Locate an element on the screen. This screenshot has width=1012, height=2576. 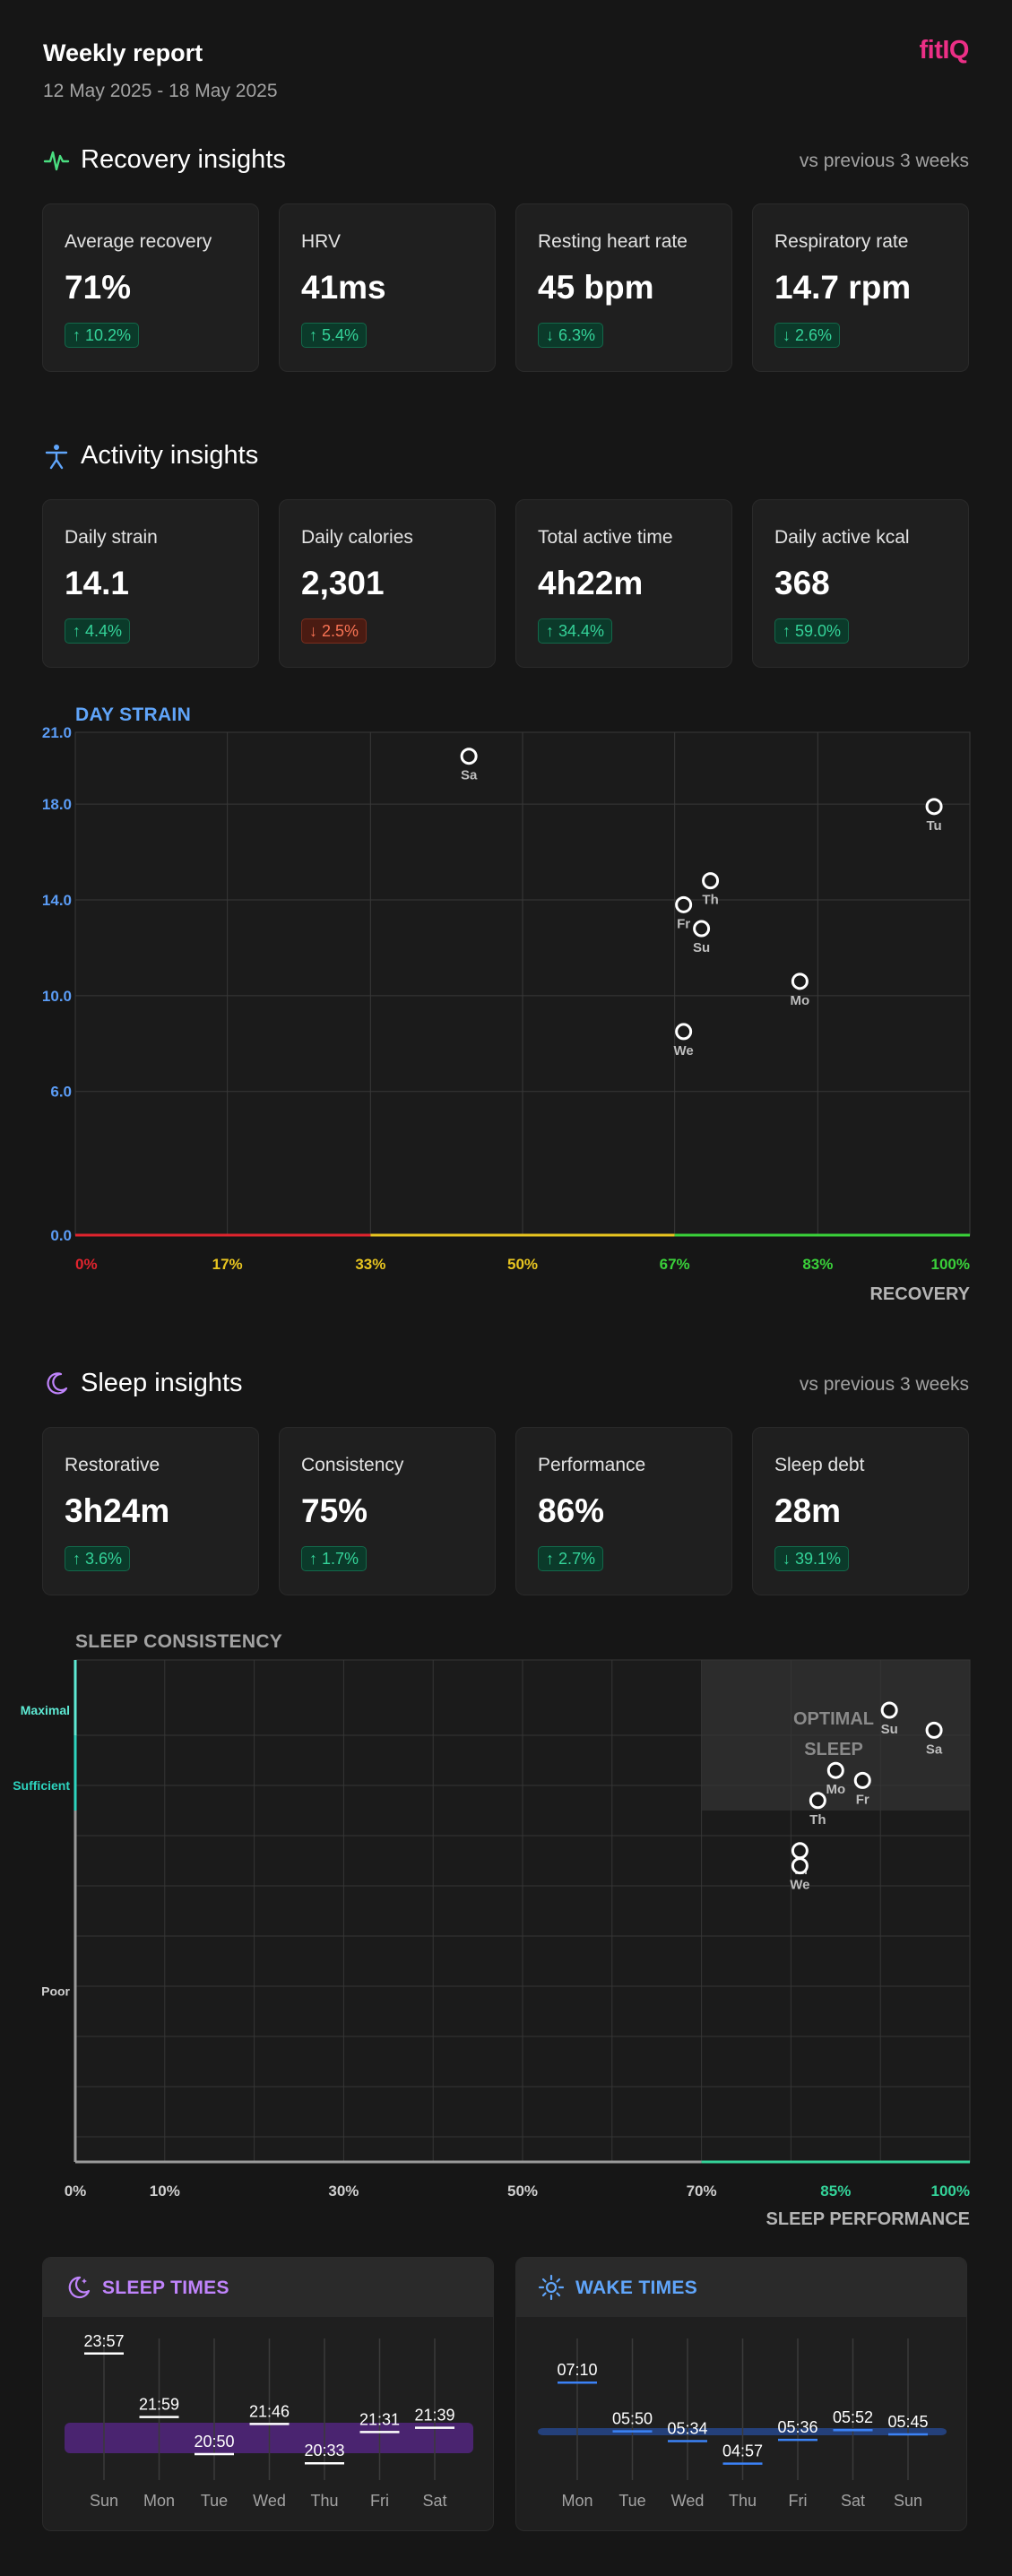
recovery-title: Recovery insights is located at coordinates (183, 159).